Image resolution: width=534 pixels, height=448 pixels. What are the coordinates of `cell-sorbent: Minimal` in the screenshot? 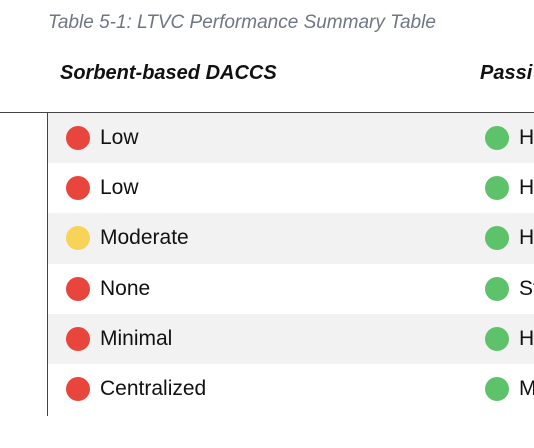 It's located at (136, 338).